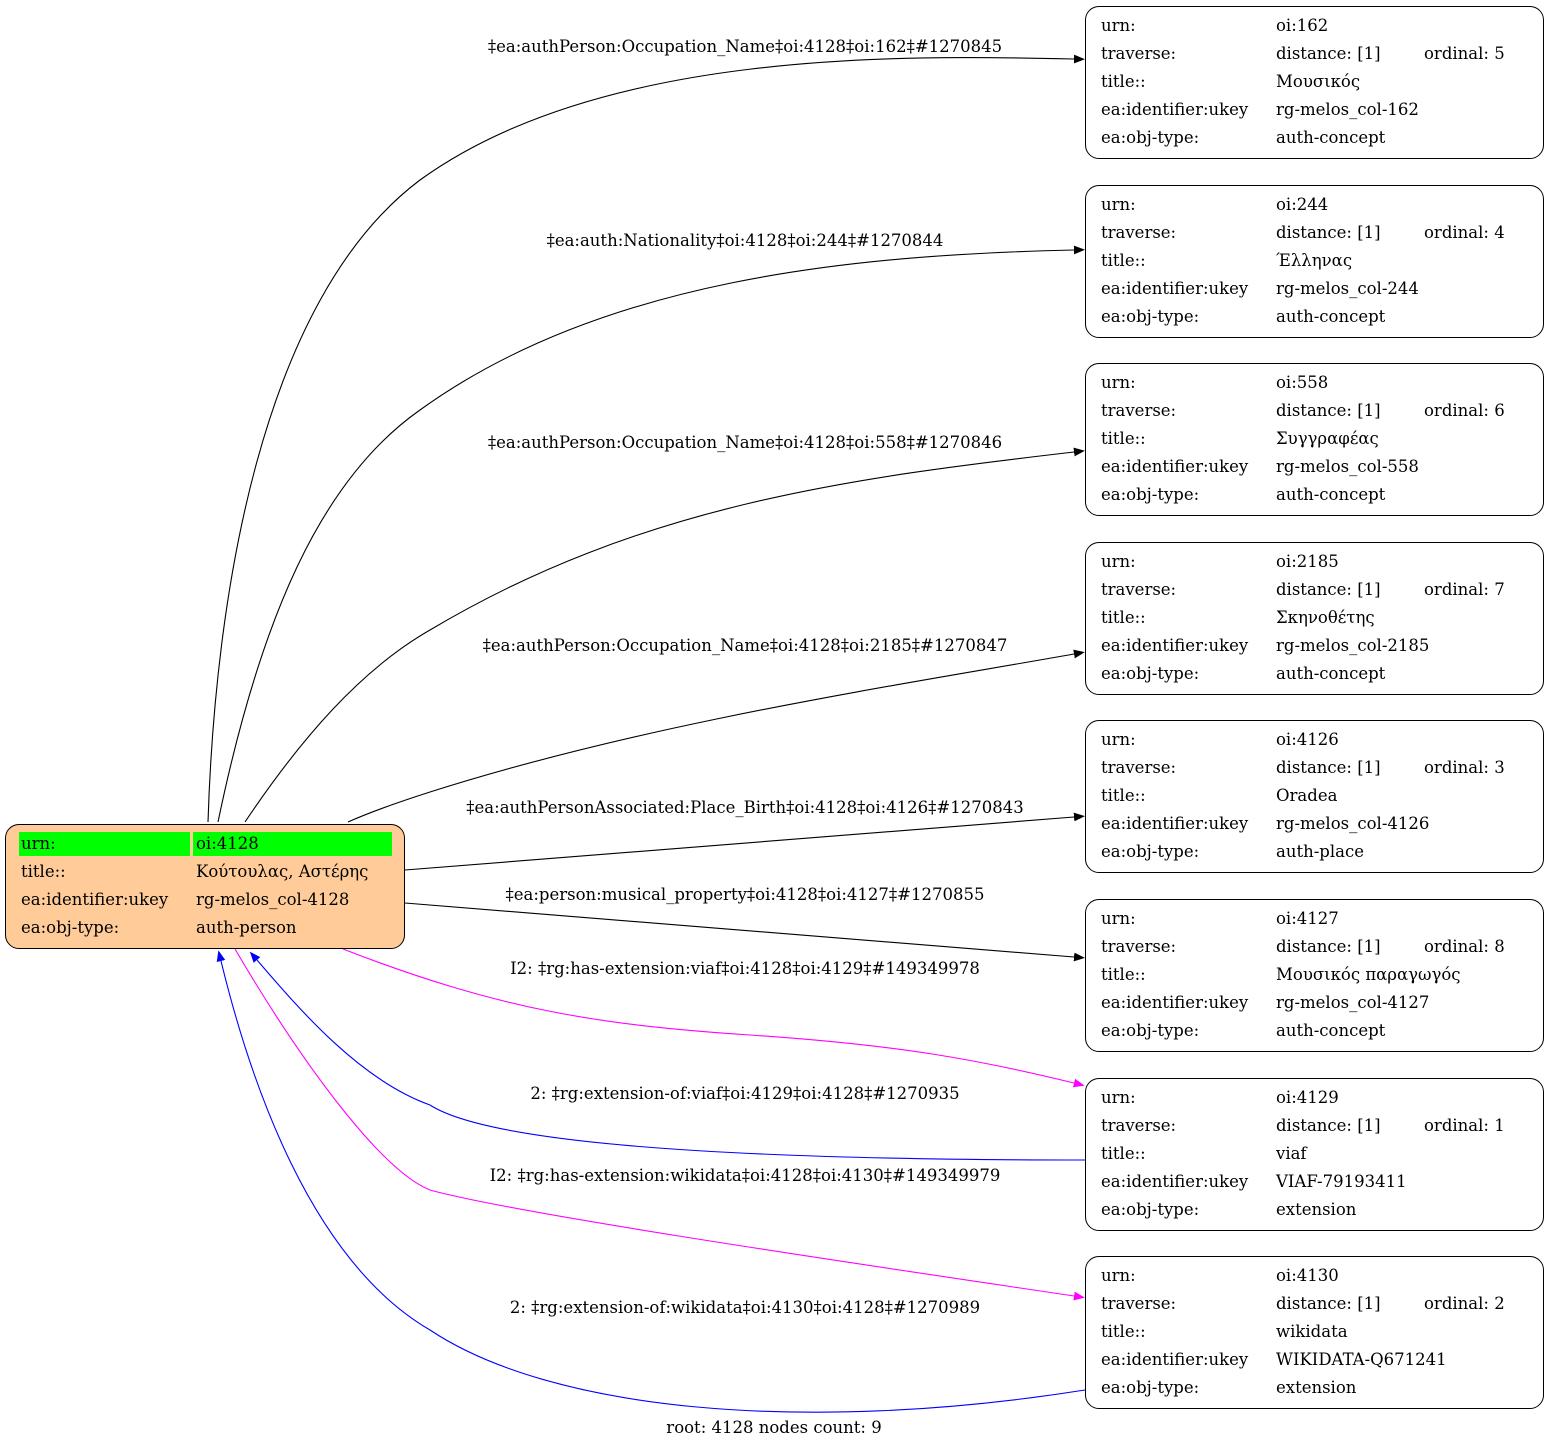 The height and width of the screenshot is (1451, 1549). What do you see at coordinates (1327, 438) in the screenshot?
I see `node-title: Συγγραφέας` at bounding box center [1327, 438].